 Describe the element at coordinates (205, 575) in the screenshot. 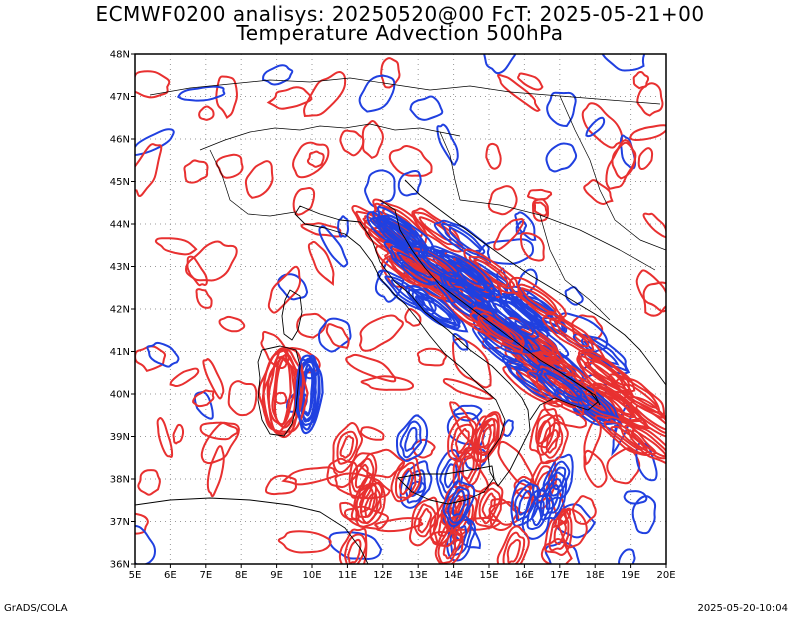

I see `x-tick-label: 7E` at that location.